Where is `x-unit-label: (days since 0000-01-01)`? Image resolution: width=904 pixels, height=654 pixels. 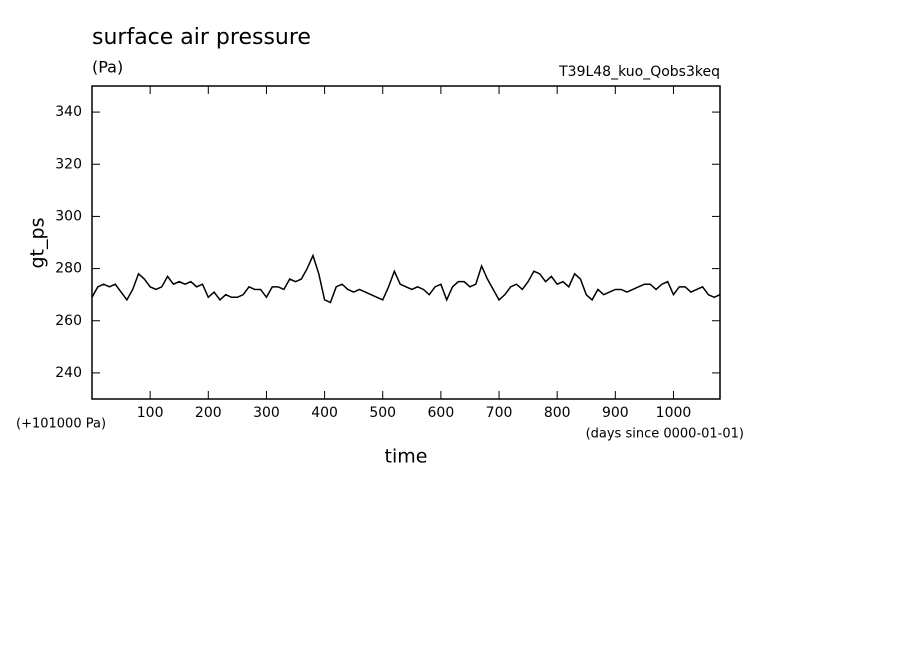
x-unit-label: (days since 0000-01-01) is located at coordinates (665, 434).